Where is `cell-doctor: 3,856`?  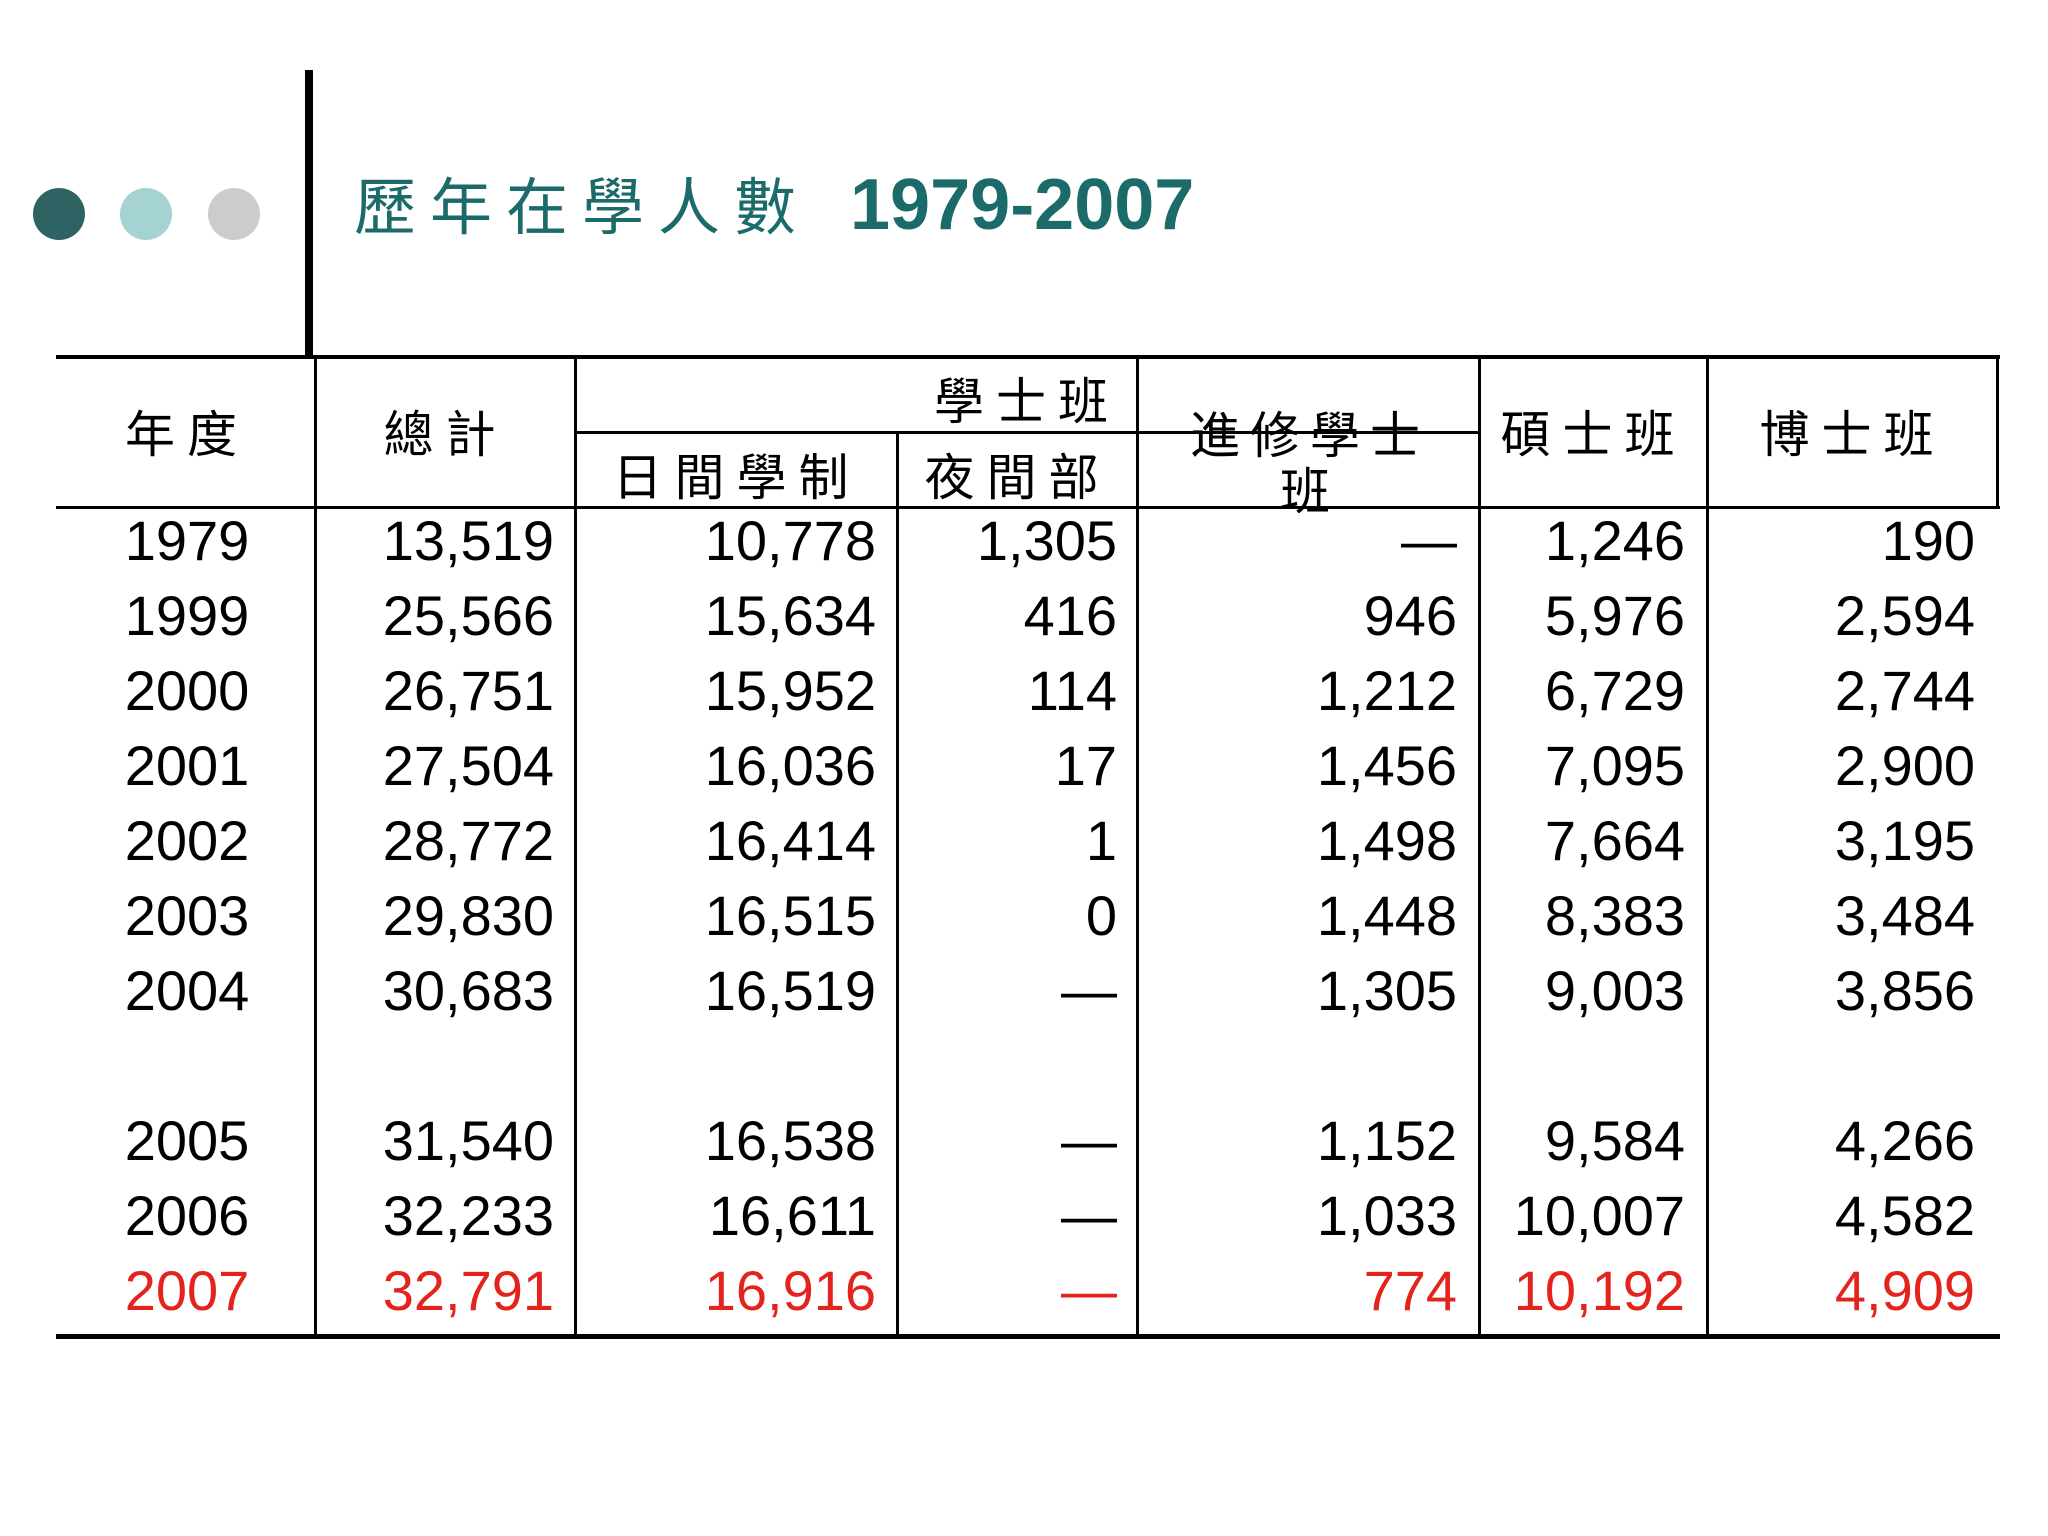 cell-doctor: 3,856 is located at coordinates (1904, 990).